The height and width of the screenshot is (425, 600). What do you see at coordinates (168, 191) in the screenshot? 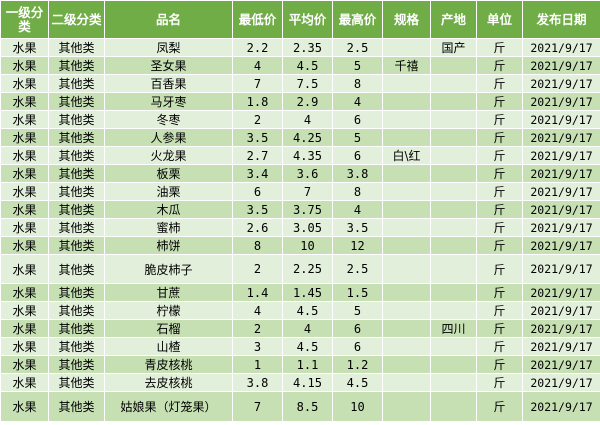
I see `cell-name: 油栗` at bounding box center [168, 191].